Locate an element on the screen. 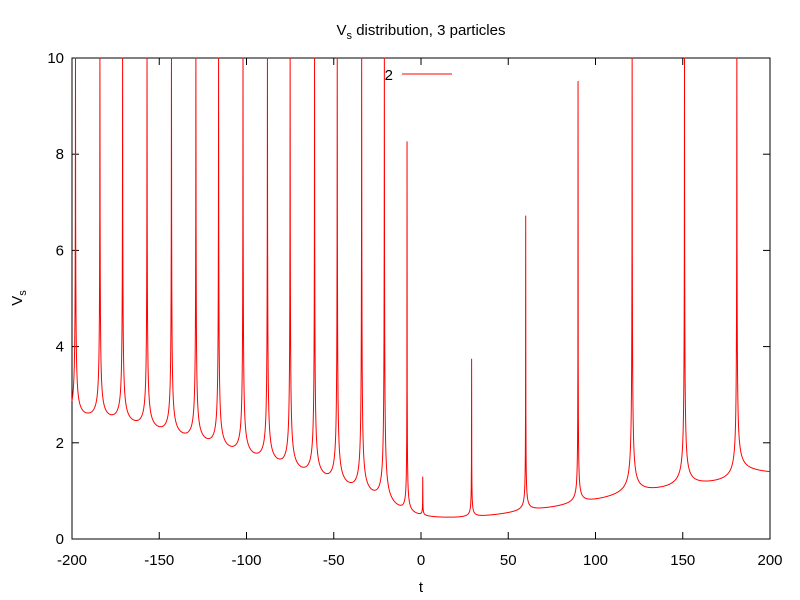 Image resolution: width=800 pixels, height=600 pixels. x-tick-label: 200 is located at coordinates (769, 560).